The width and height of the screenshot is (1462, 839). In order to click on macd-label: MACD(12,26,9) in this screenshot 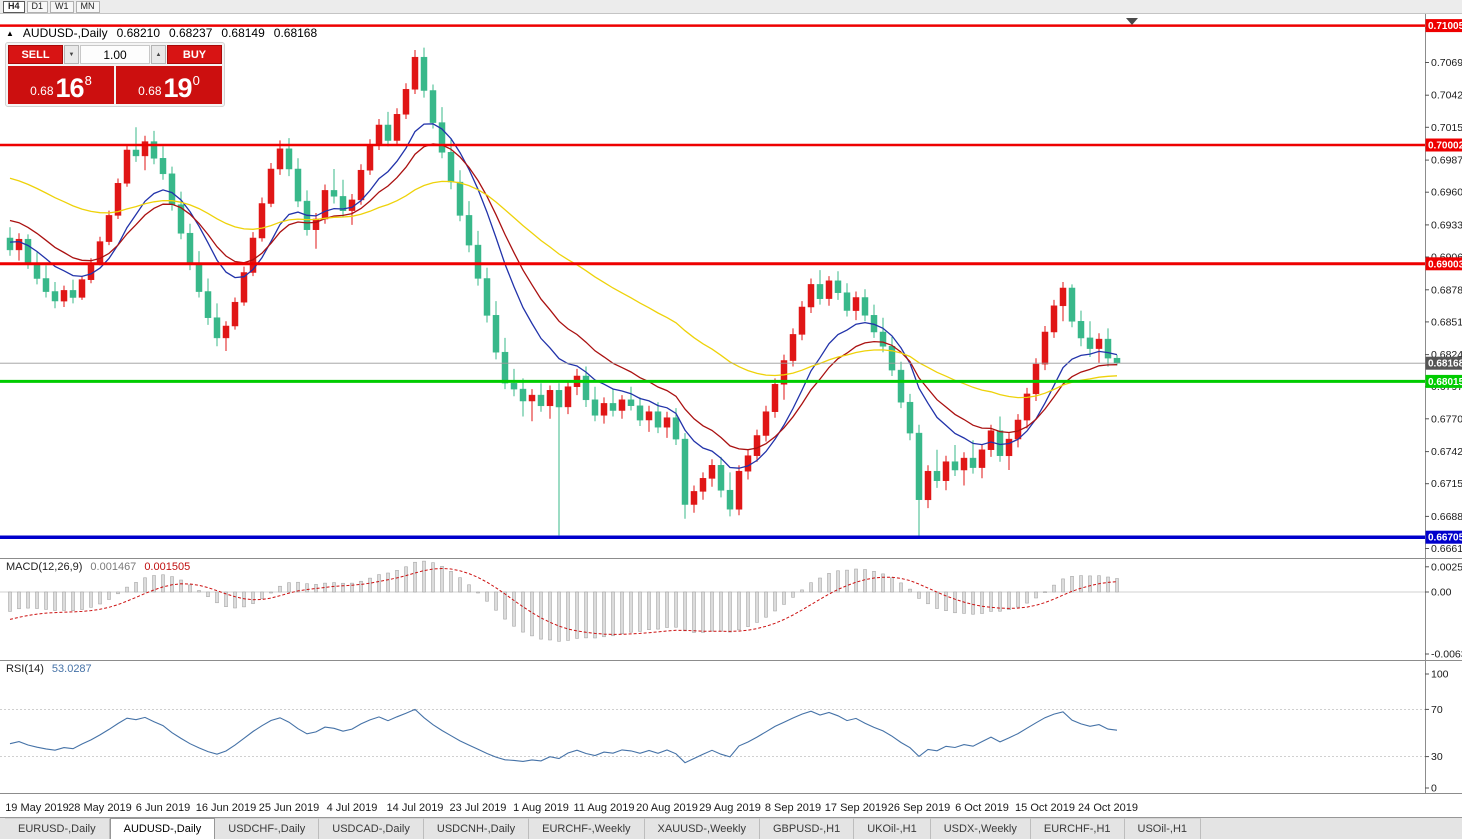, I will do `click(44, 567)`.